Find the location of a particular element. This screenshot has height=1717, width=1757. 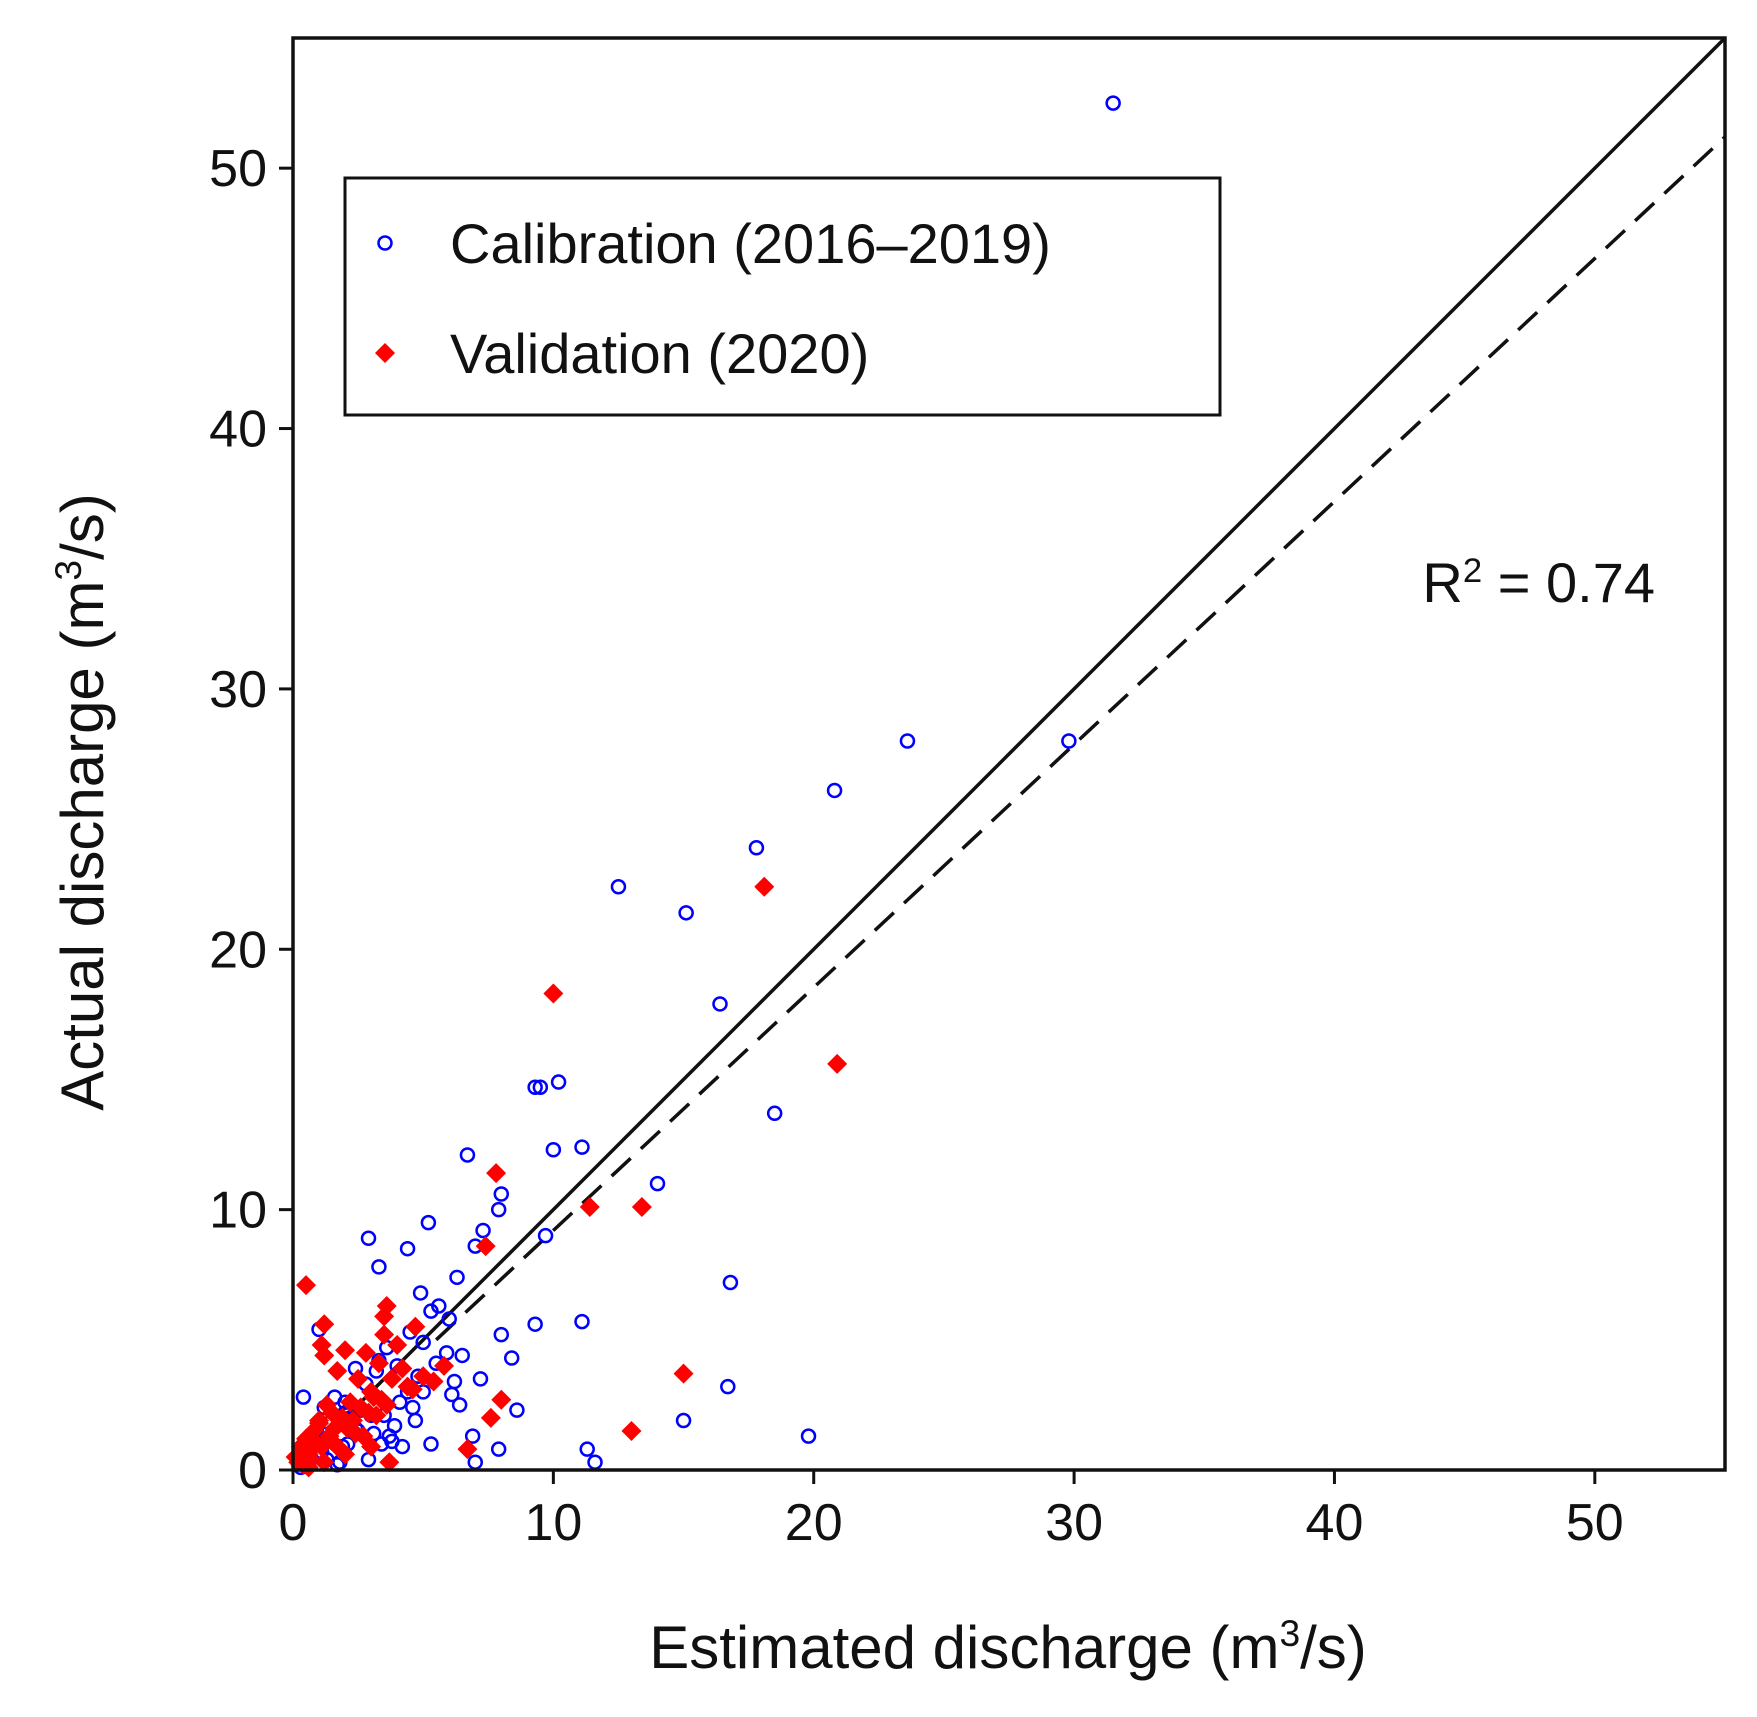

y-axis-title: Actual discharge (m3/s) is located at coordinates (81, 802).